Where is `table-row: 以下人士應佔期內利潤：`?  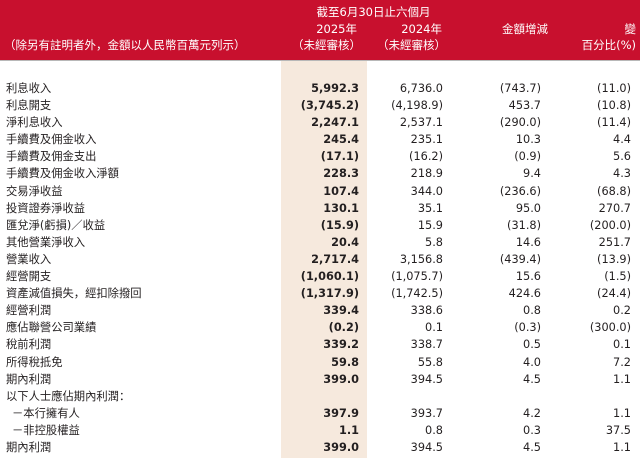 table-row: 以下人士應佔期內利潤： is located at coordinates (320, 396).